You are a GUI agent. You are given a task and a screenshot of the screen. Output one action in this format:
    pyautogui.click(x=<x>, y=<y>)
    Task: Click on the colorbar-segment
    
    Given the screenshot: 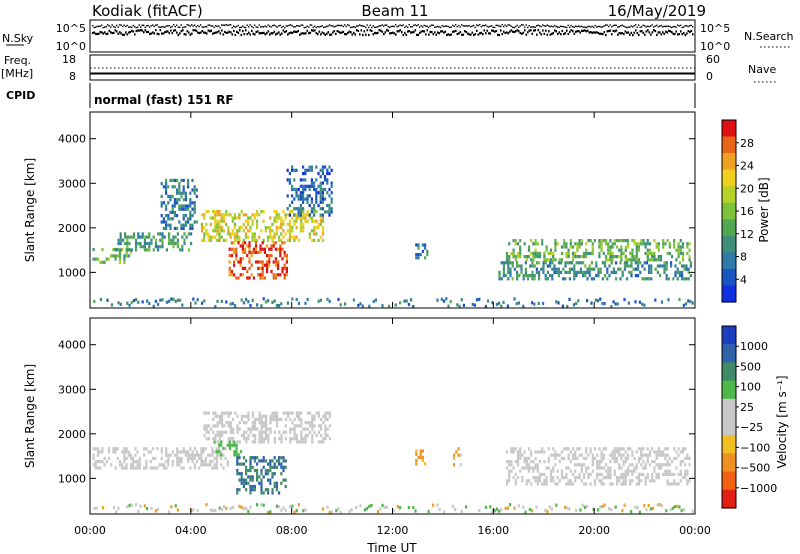 What is the action you would take?
    pyautogui.click(x=729, y=211)
    